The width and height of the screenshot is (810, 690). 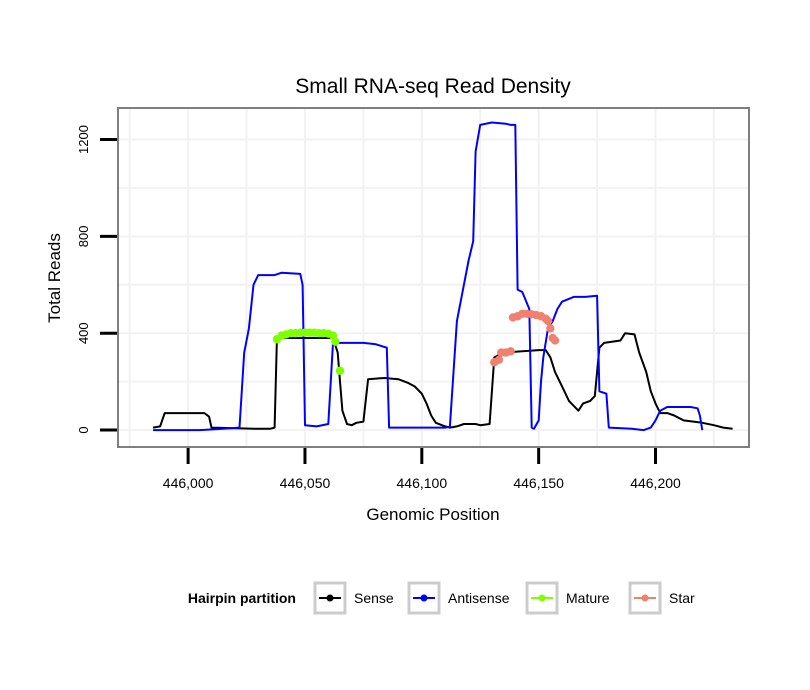 I want to click on x-tick-label: 446,050, so click(x=305, y=483).